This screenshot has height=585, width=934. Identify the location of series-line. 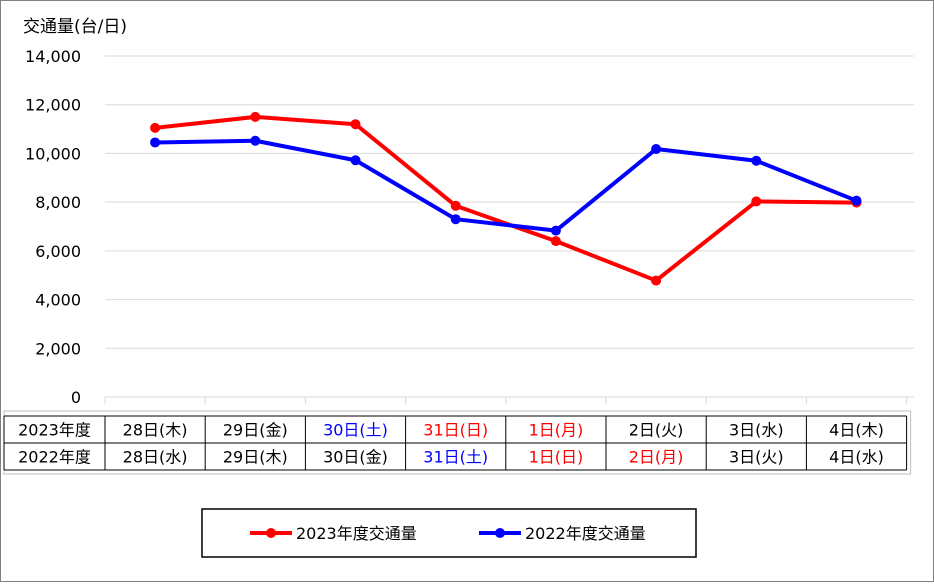
(506, 185).